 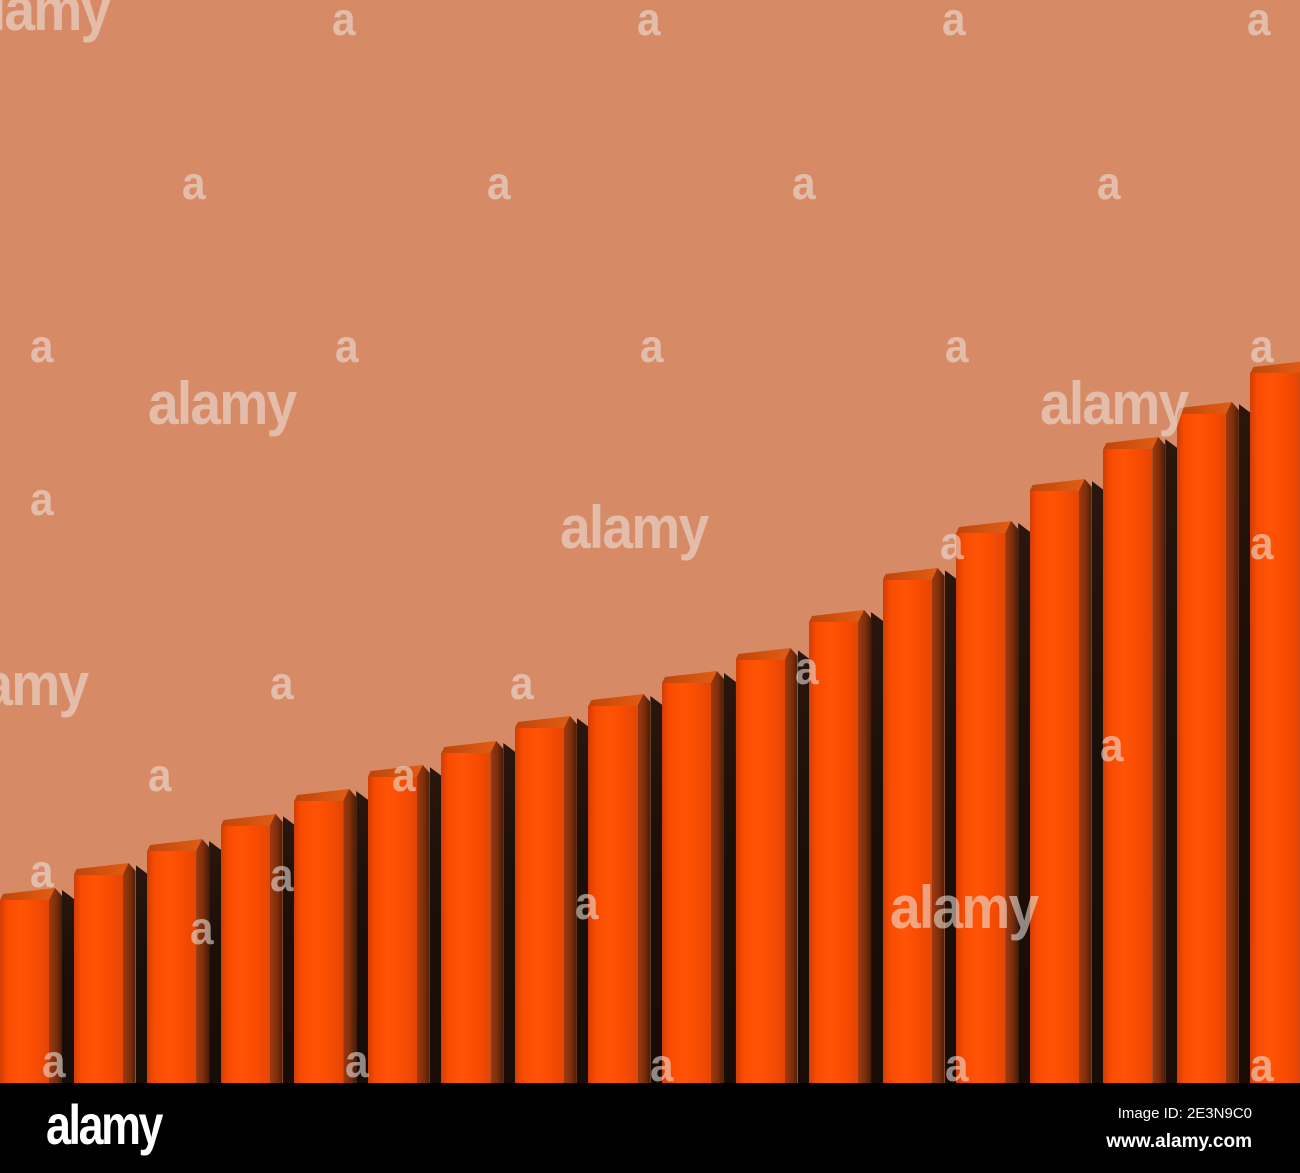 I want to click on footer-meta: Image ID: 2E3N9C0 www.alamy.com, so click(x=1179, y=1129).